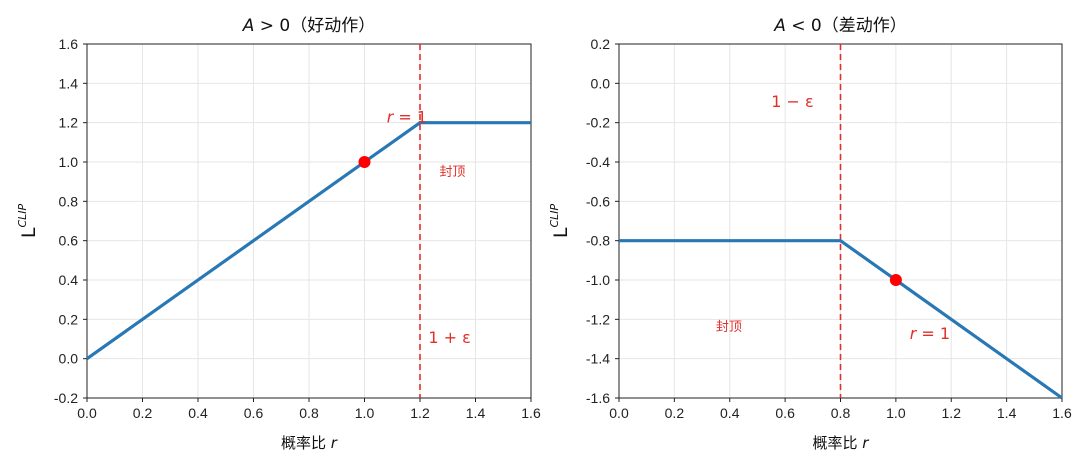  Describe the element at coordinates (69, 44) in the screenshot. I see `y-tick-label: 1.6` at that location.